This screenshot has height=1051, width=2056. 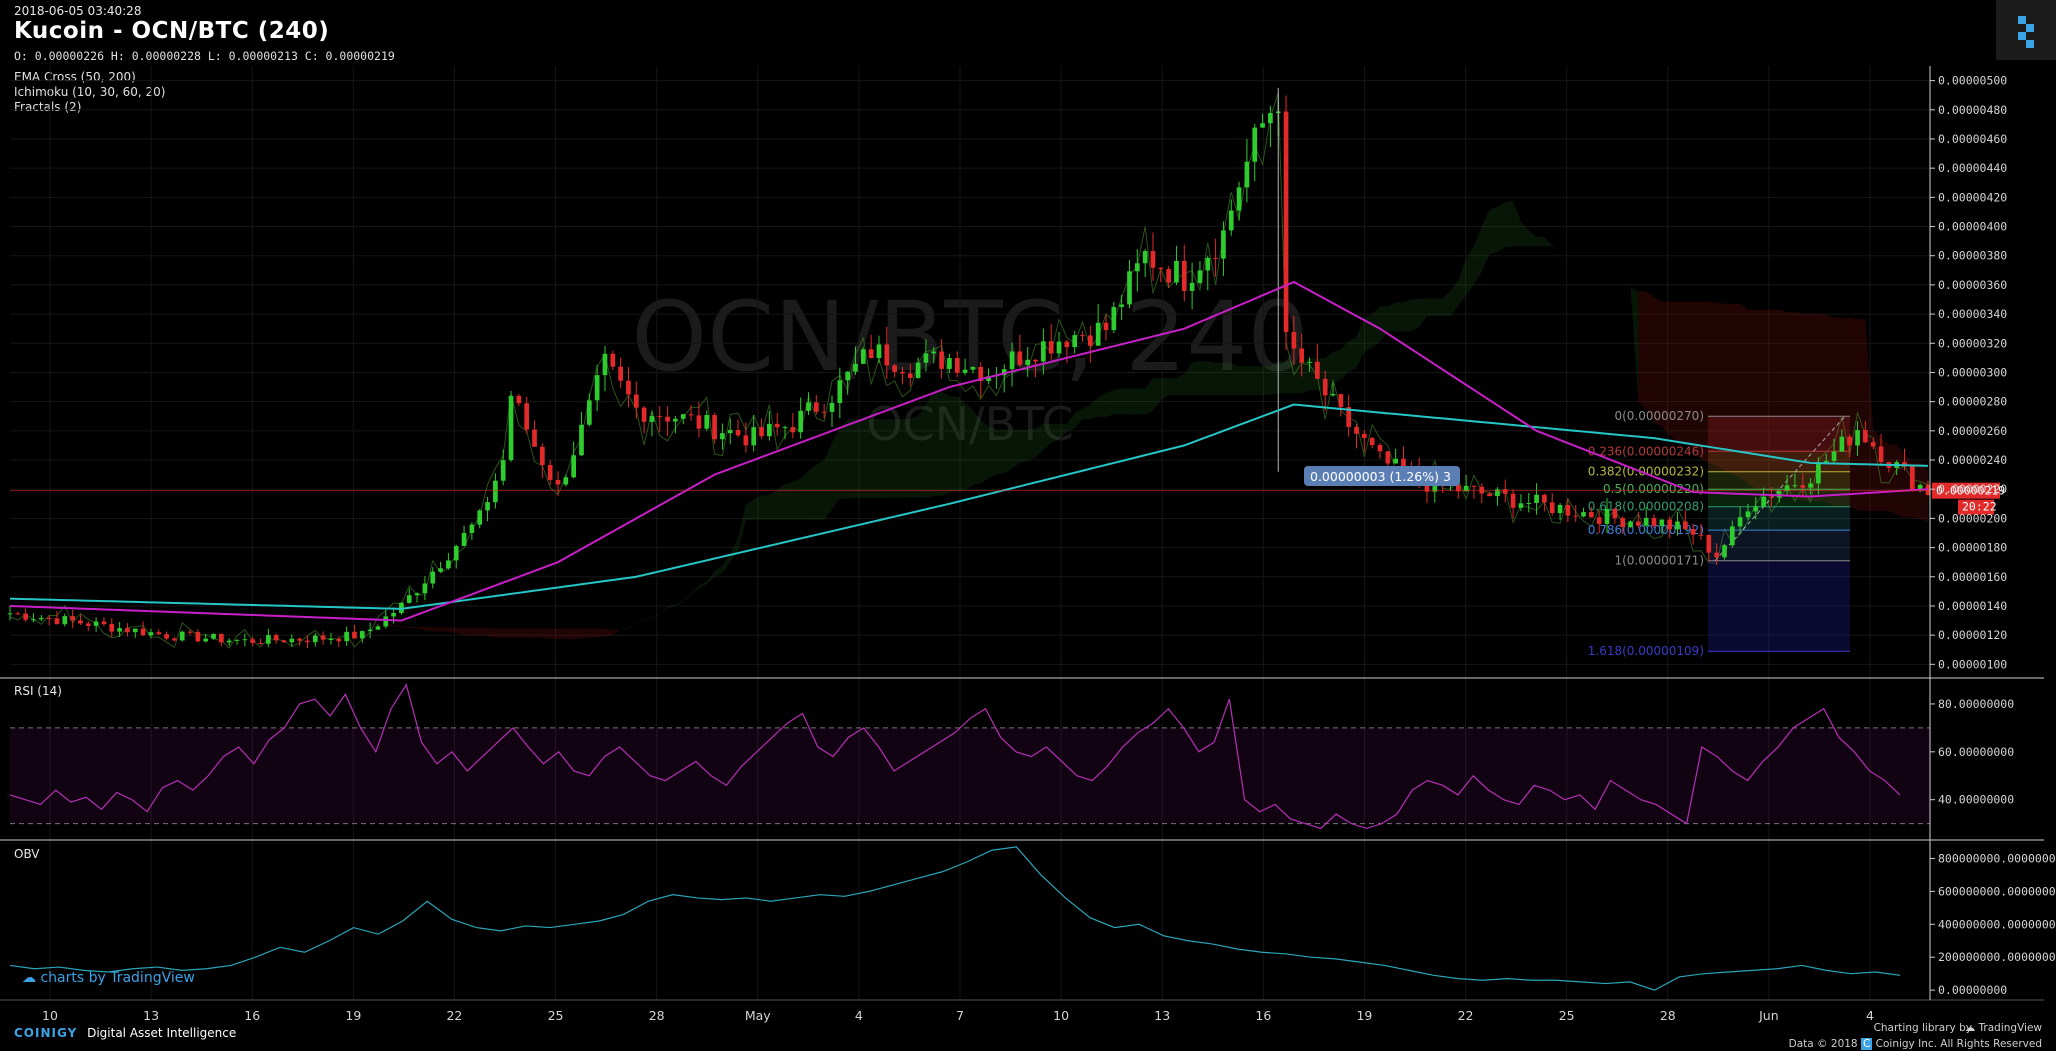 I want to click on obv-tick-label: 0.00000000, so click(x=1972, y=990).